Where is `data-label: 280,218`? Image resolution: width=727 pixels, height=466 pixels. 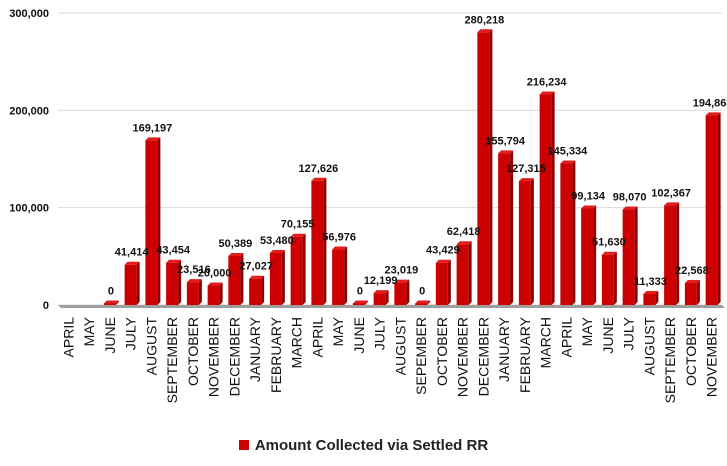 data-label: 280,218 is located at coordinates (484, 20).